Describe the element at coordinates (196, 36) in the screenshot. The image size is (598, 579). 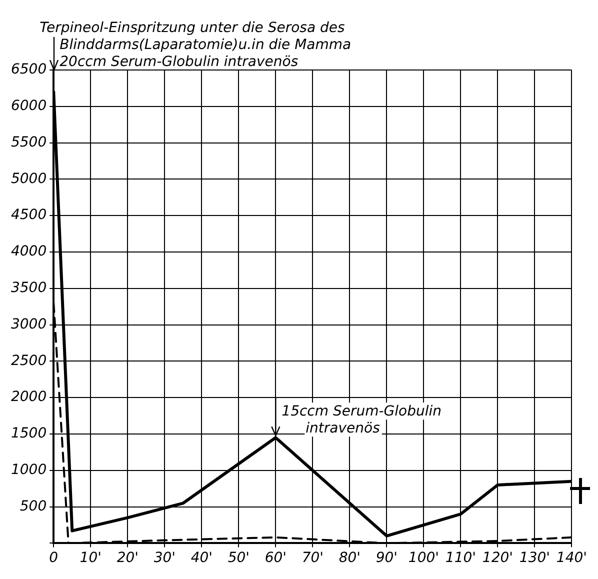
I see `text: Terpineol-Einspritzung unter die Serosa des Blinddarms(Laparatomie)u.in die Mamma` at that location.